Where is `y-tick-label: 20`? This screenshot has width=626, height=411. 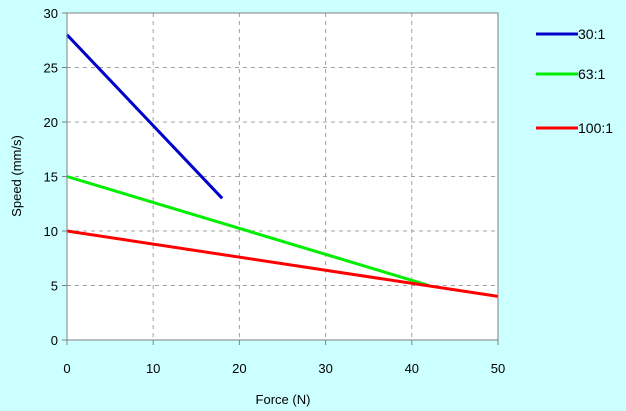 y-tick-label: 20 is located at coordinates (51, 122).